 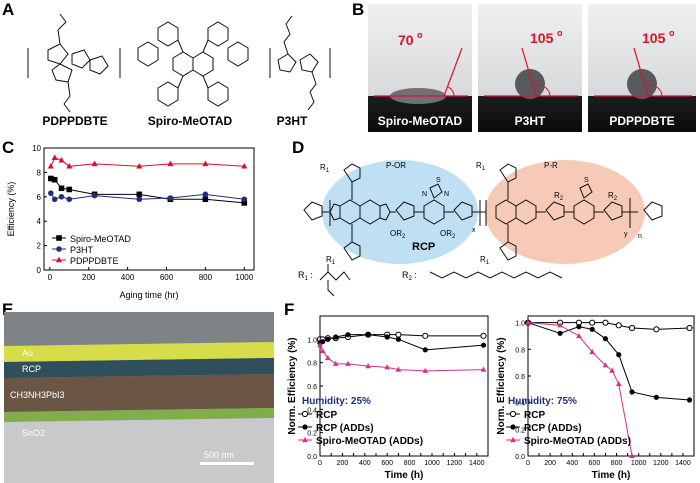 What do you see at coordinates (448, 234) in the screenshot?
I see `or2-label-right: OR2` at bounding box center [448, 234].